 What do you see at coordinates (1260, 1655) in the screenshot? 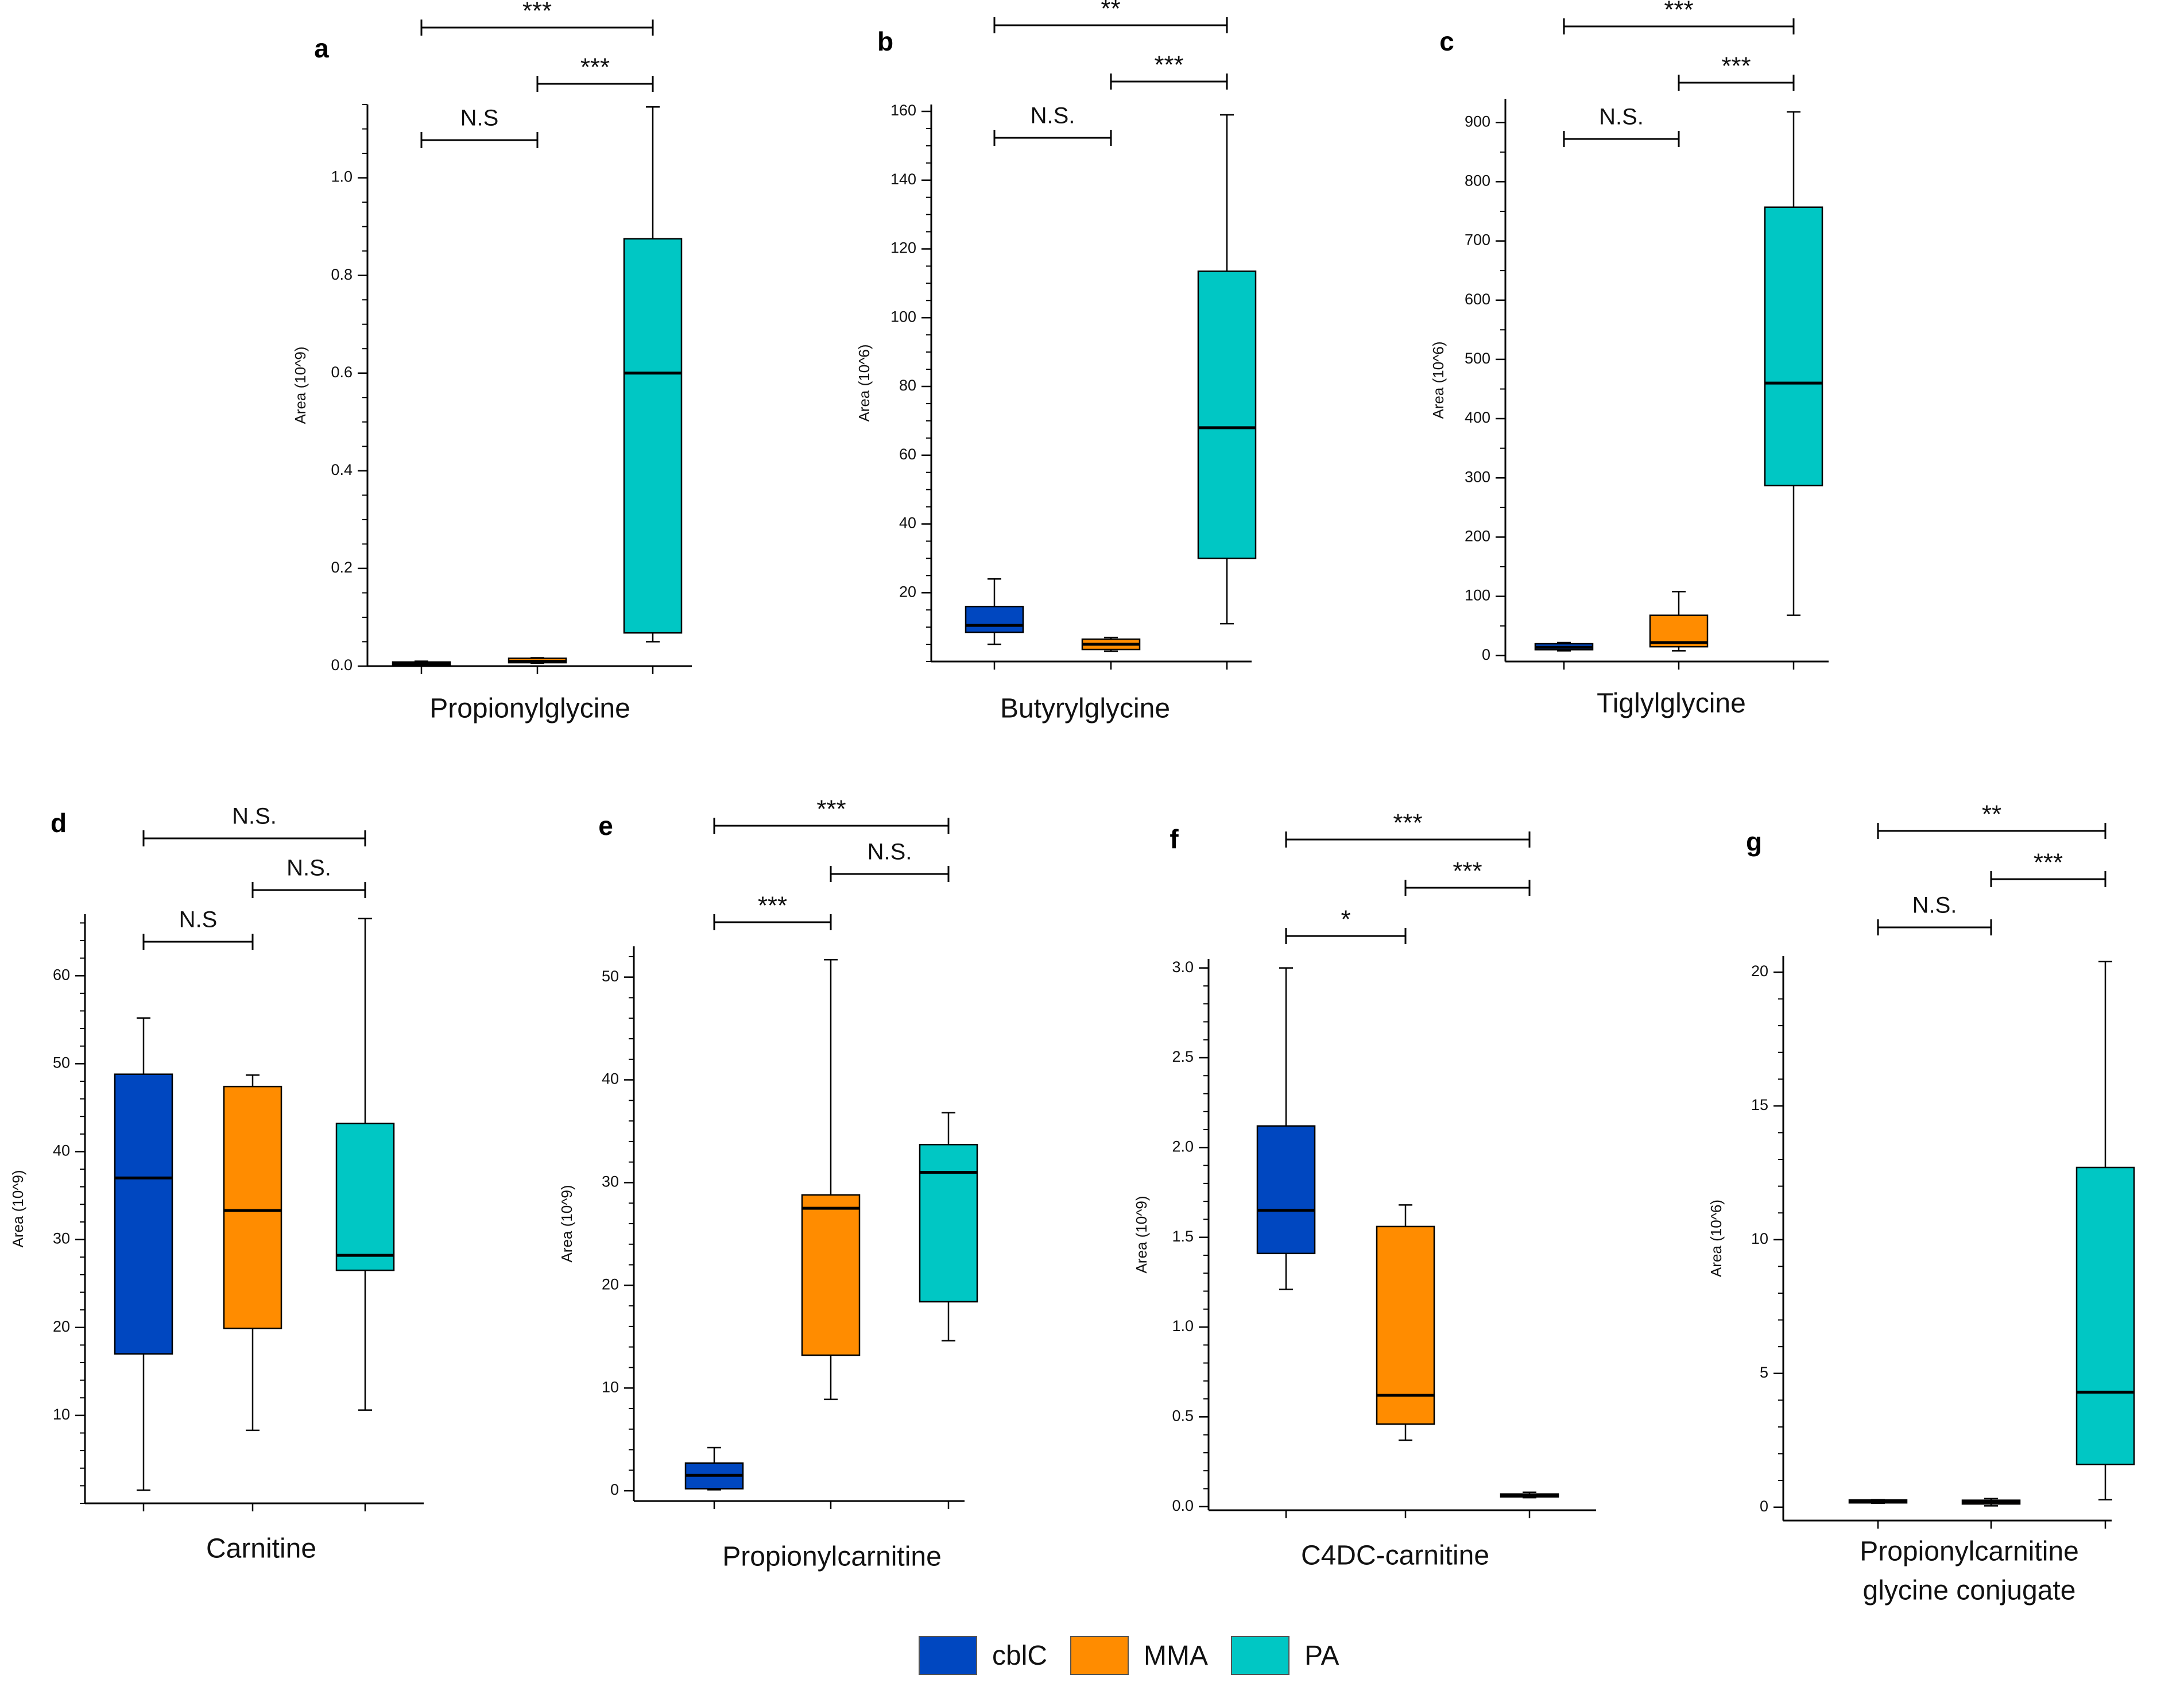
I see `legend-swatch-pa` at bounding box center [1260, 1655].